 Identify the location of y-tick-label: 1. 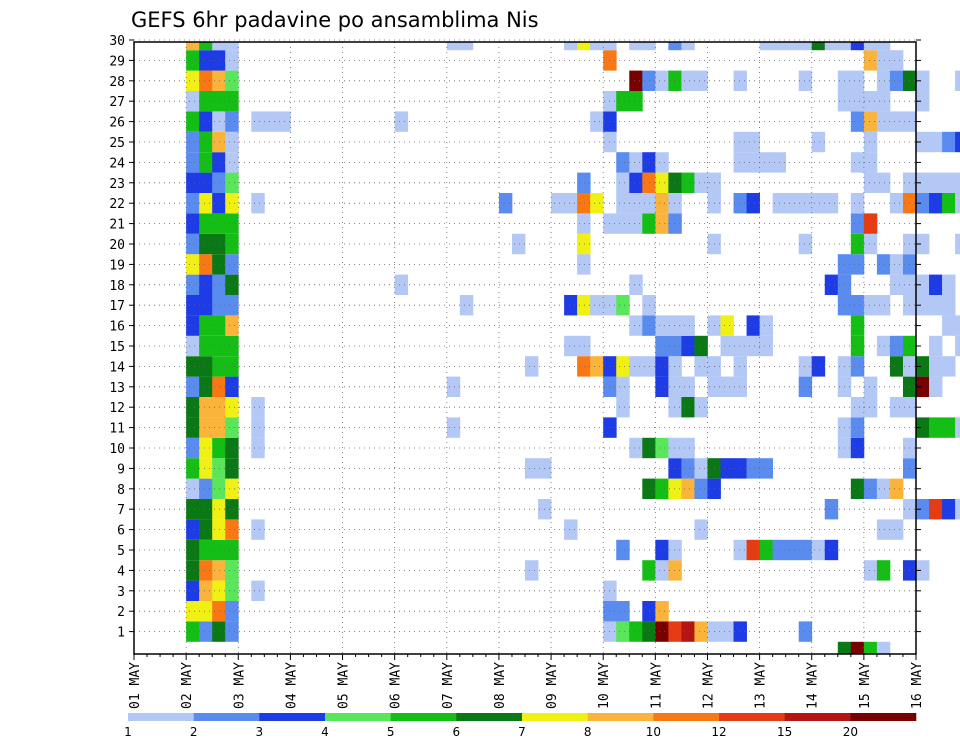
(121, 633).